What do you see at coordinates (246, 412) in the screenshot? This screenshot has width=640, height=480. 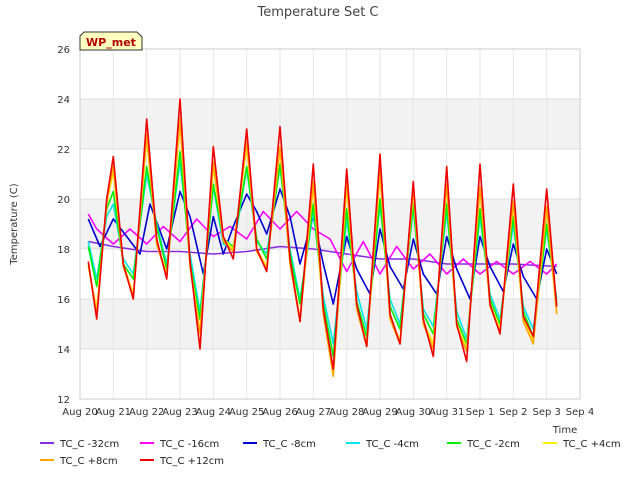 I see `x-tick-label-5: Aug 25` at bounding box center [246, 412].